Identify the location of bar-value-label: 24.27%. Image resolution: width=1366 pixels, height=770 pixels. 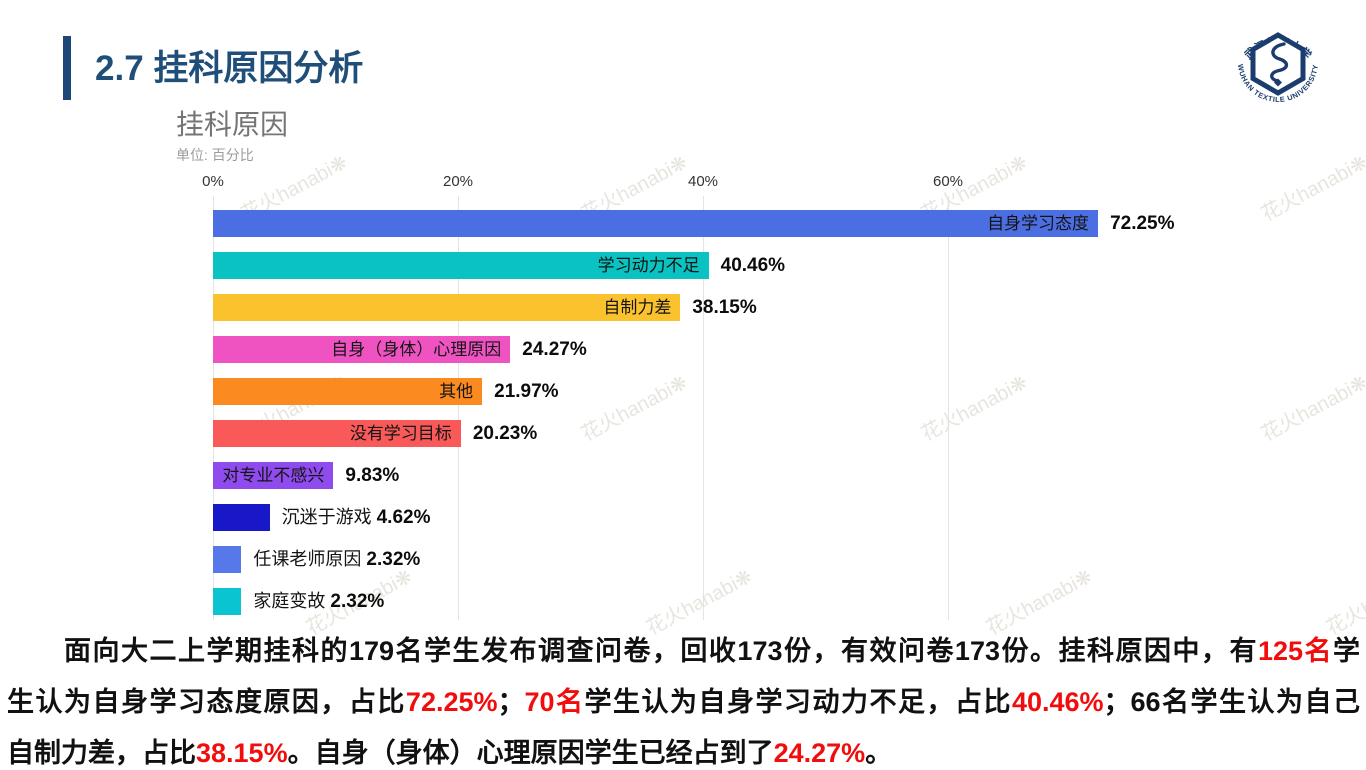
(554, 349).